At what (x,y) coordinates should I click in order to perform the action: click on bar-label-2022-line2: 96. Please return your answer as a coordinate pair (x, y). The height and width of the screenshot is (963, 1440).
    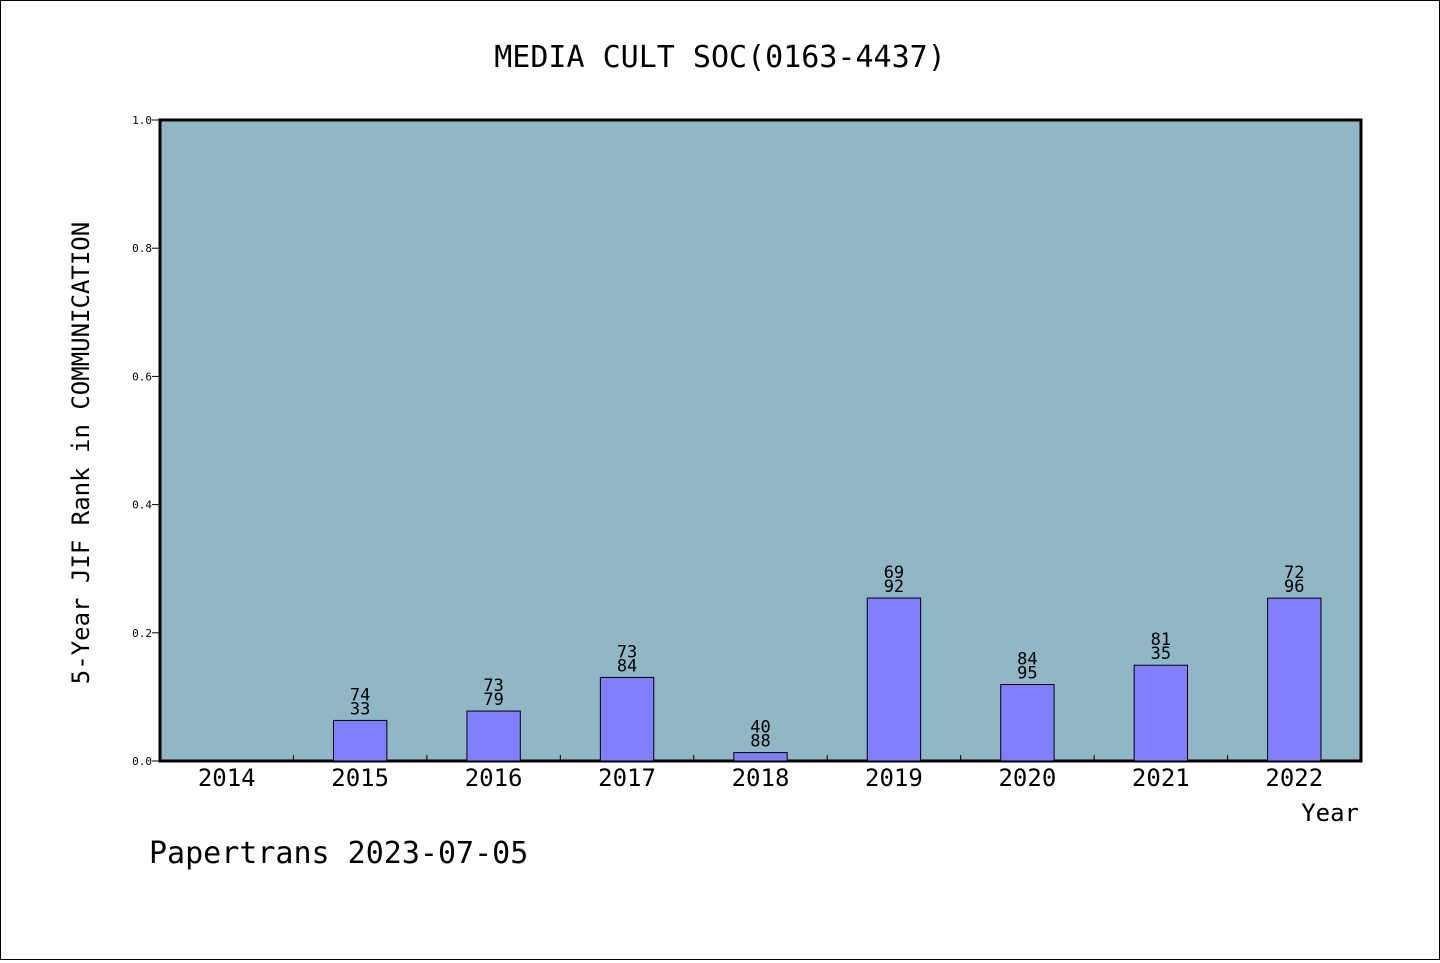
    Looking at the image, I should click on (1294, 587).